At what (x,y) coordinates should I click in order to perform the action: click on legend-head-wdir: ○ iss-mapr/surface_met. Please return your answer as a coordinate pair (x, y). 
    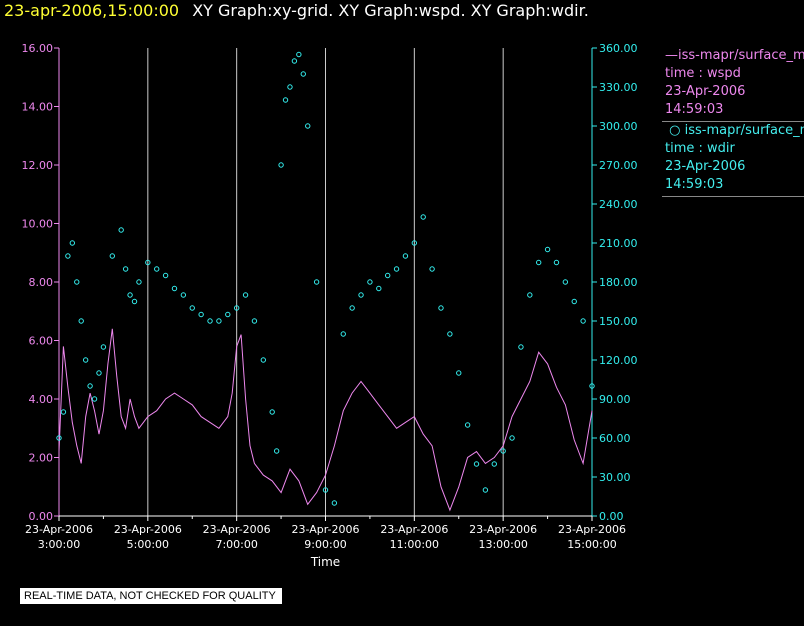
    Looking at the image, I should click on (734, 130).